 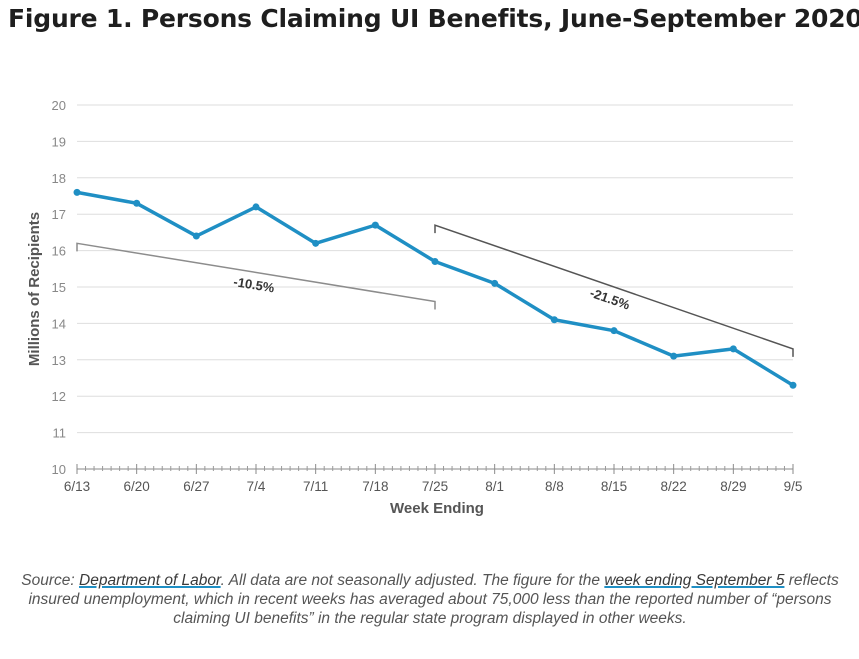 What do you see at coordinates (674, 486) in the screenshot?
I see `x-tick-label: 8/22` at bounding box center [674, 486].